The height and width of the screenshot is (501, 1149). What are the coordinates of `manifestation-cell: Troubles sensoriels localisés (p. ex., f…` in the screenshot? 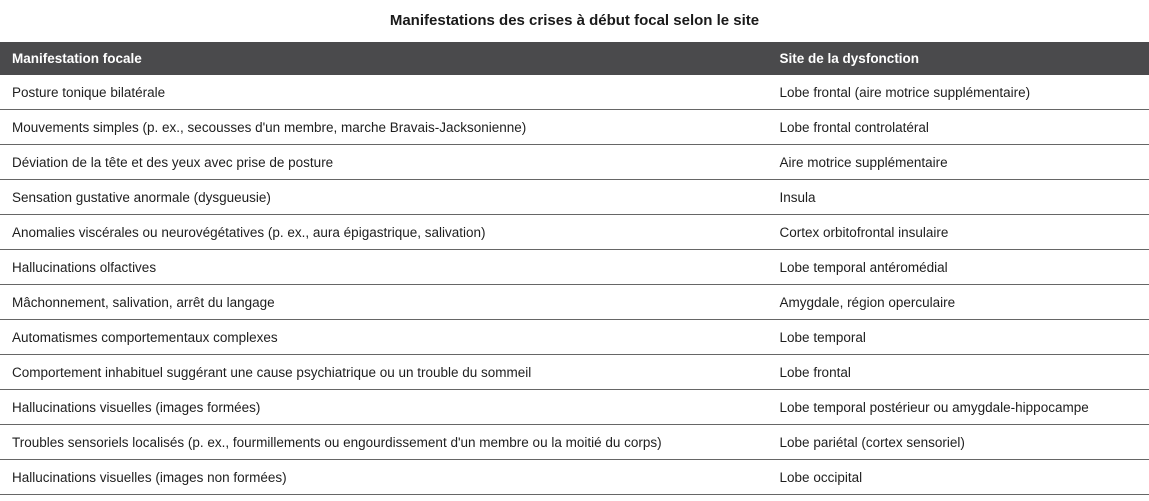 It's located at (384, 442).